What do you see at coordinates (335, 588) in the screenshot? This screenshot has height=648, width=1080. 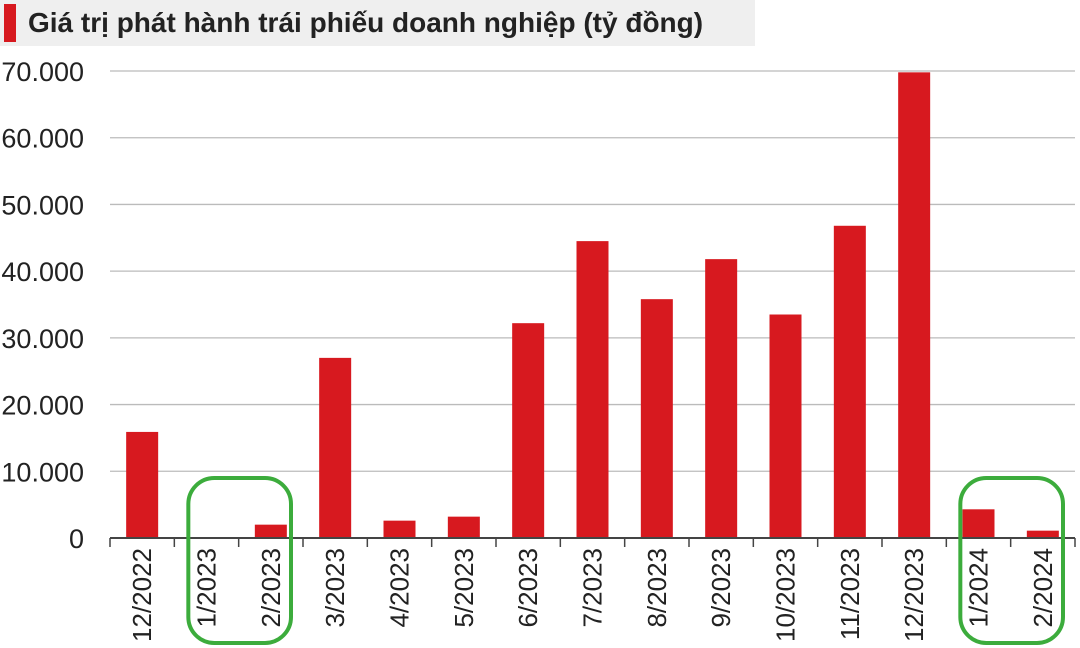 I see `x-tick-label: 3/2023` at bounding box center [335, 588].